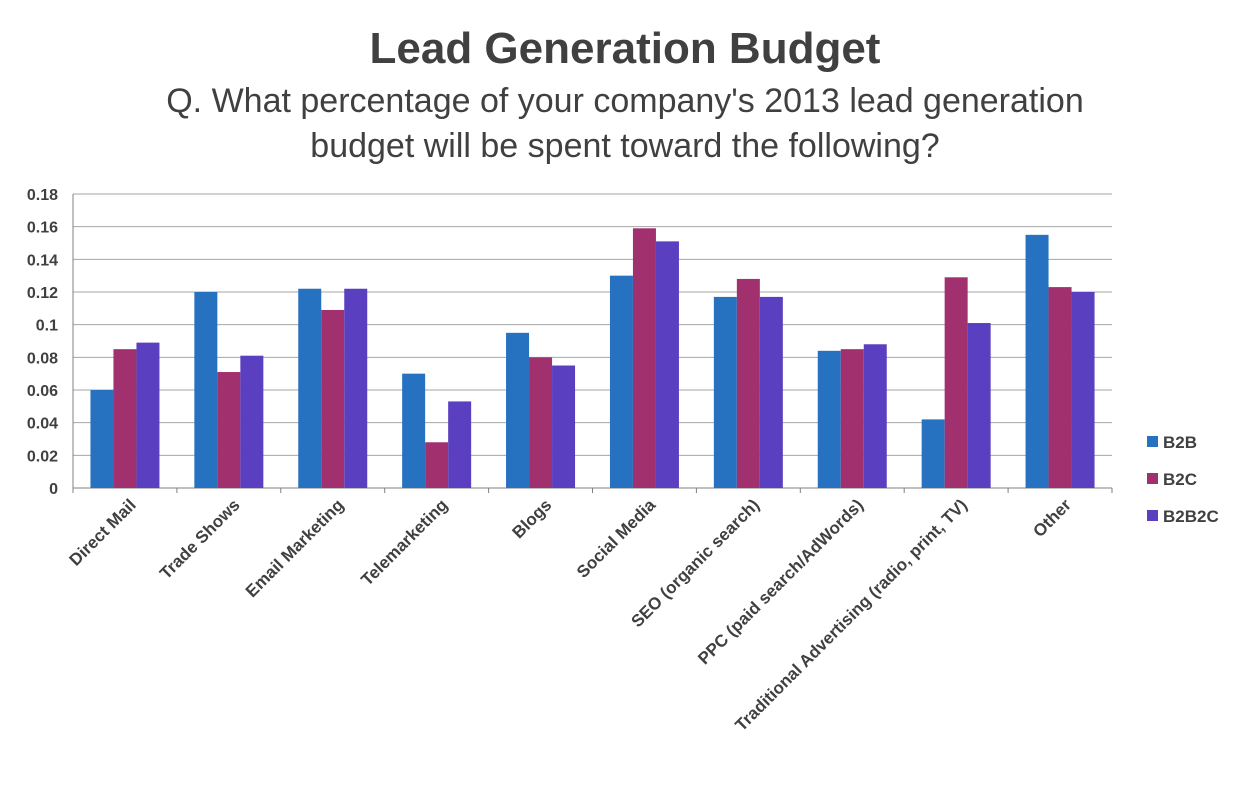  Describe the element at coordinates (625, 48) in the screenshot. I see `chart-title: Lead Generation Budget` at that location.